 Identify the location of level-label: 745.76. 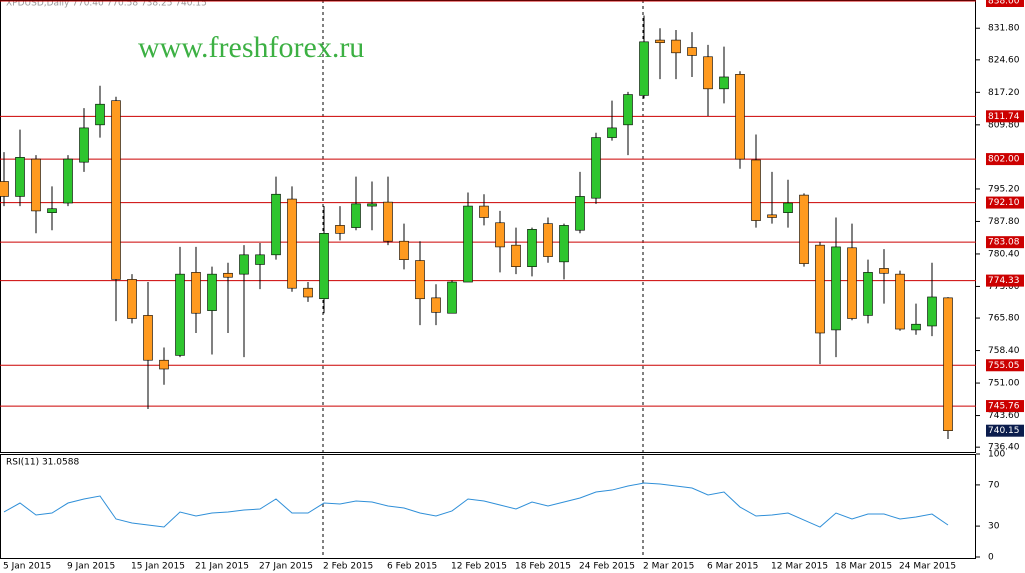
(1004, 407).